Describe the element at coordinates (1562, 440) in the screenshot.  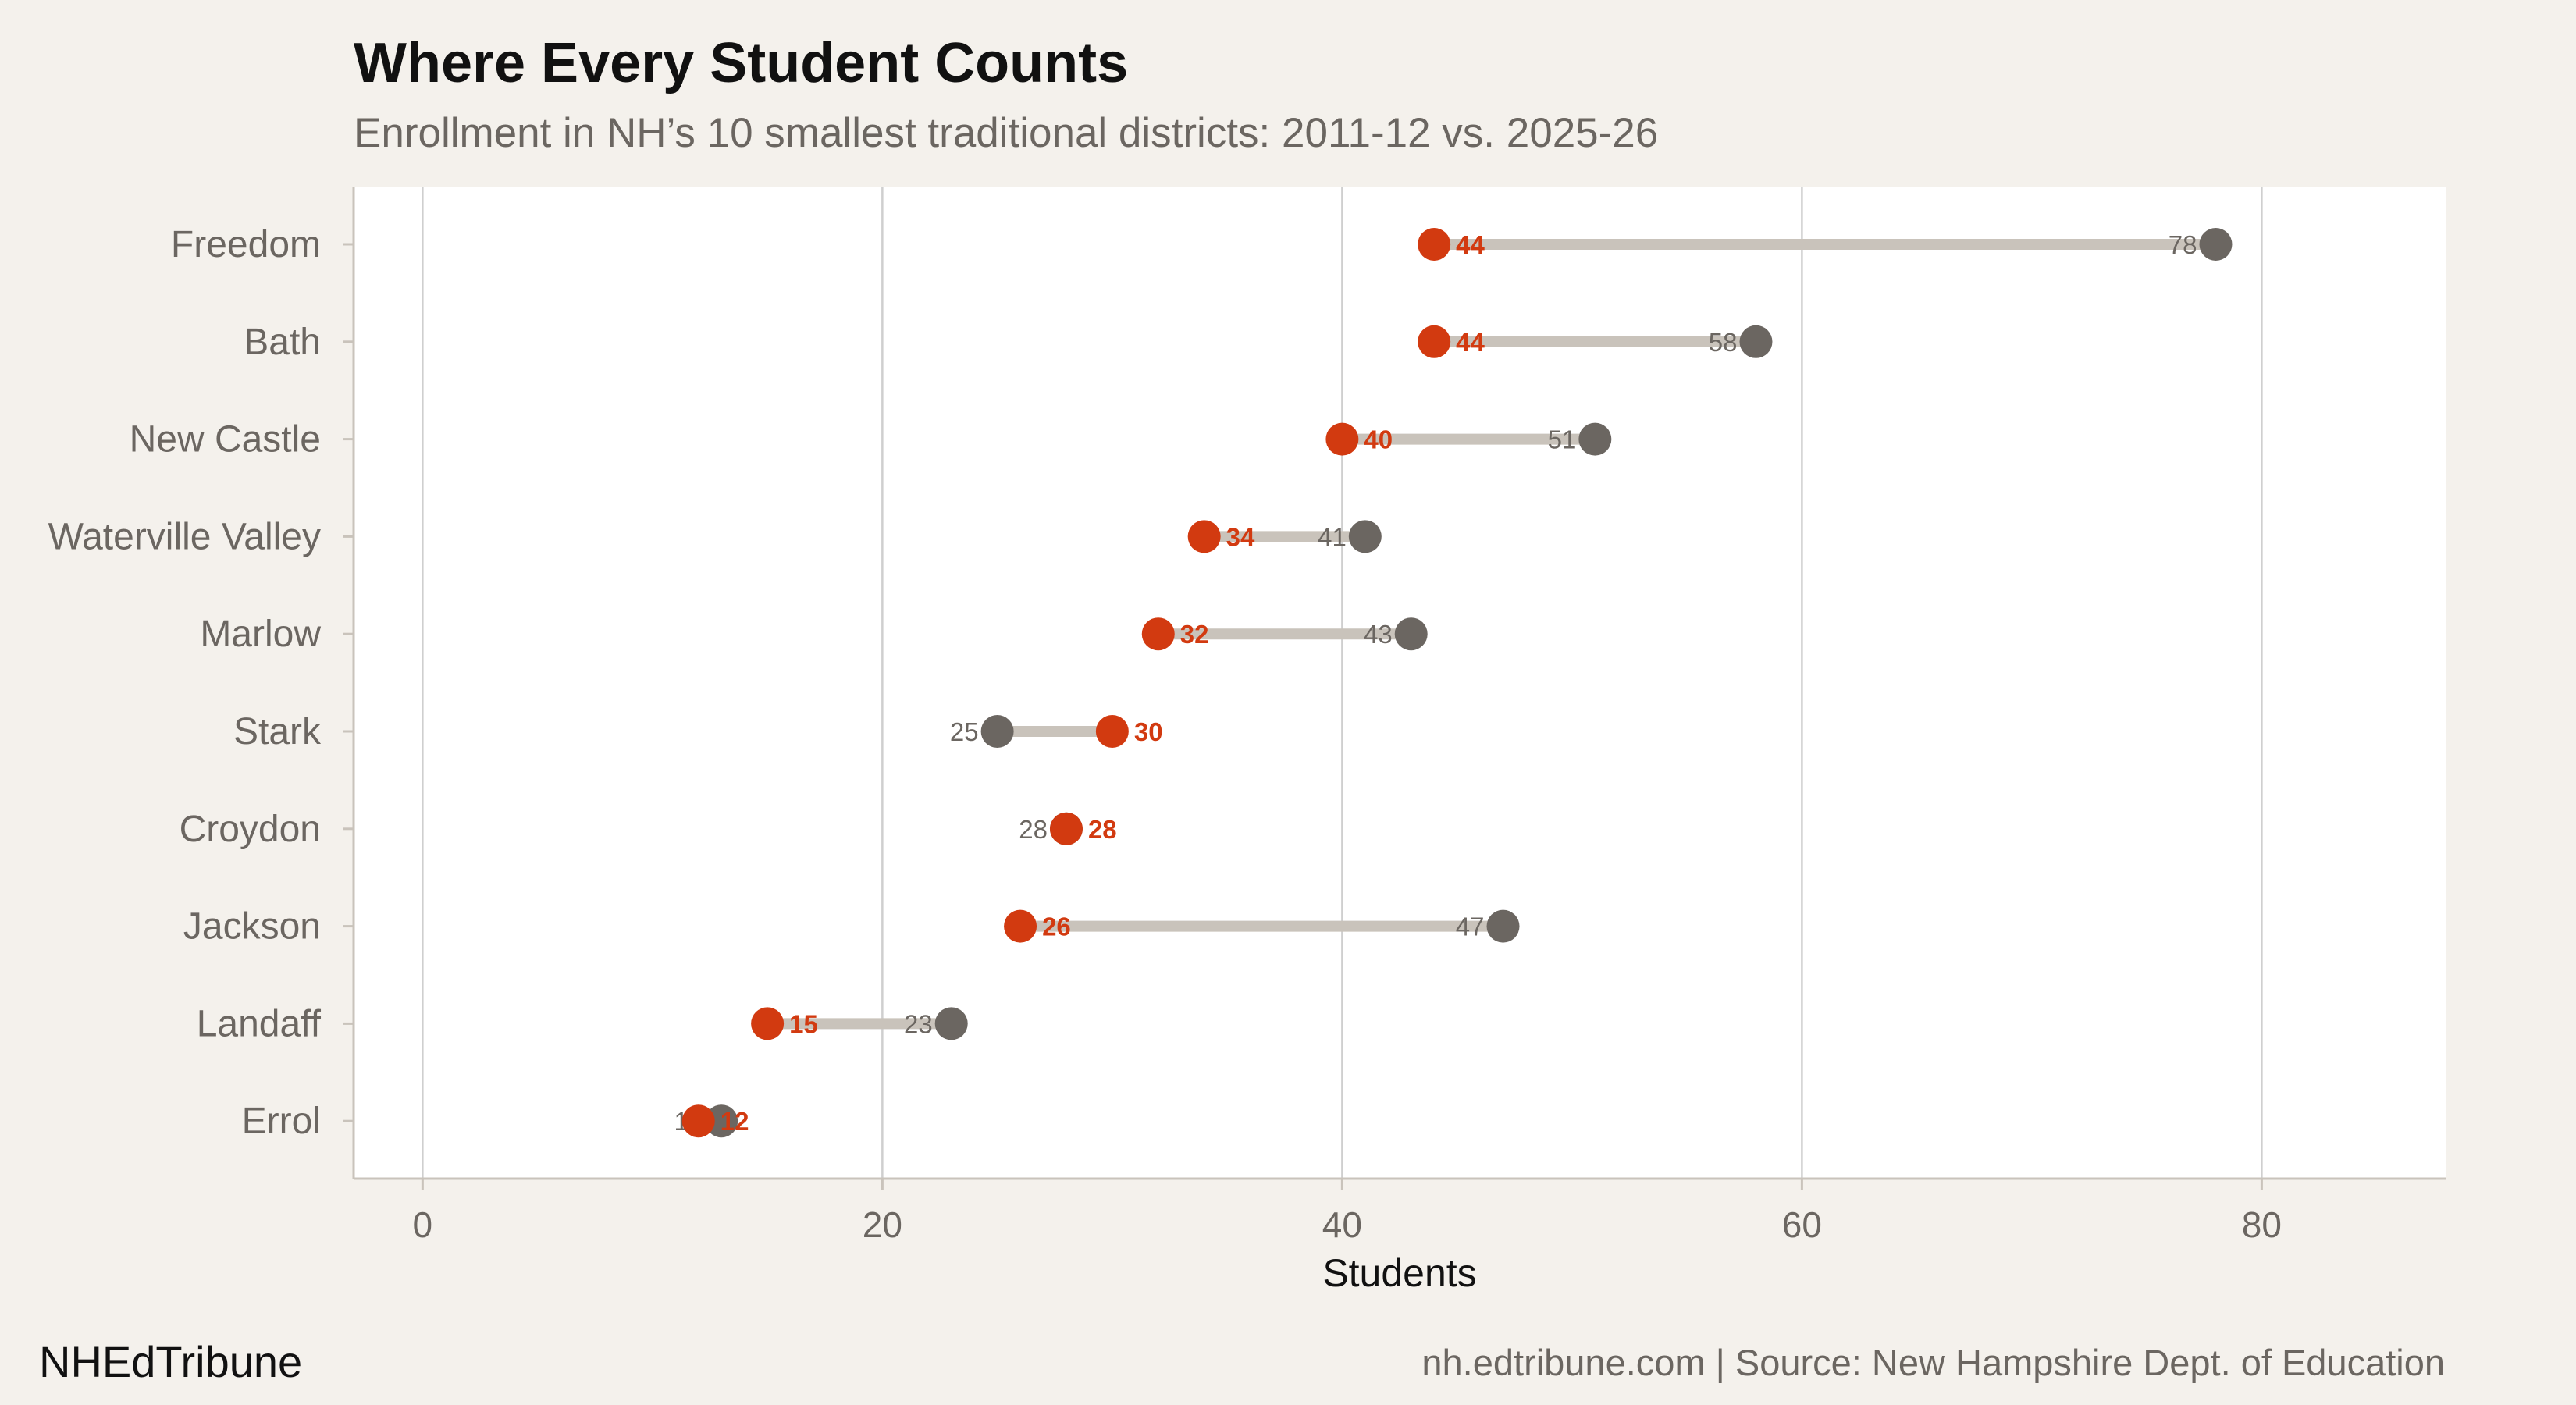
I see `data-label-2011-12: 51` at that location.